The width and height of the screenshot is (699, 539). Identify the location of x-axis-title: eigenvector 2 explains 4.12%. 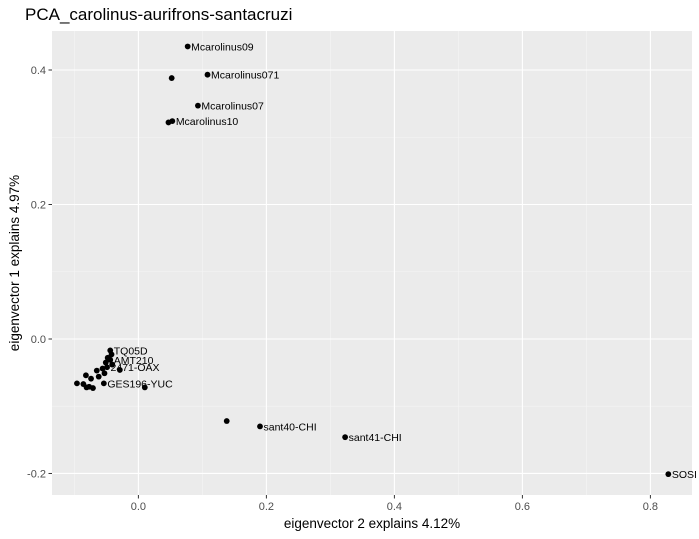
(372, 523).